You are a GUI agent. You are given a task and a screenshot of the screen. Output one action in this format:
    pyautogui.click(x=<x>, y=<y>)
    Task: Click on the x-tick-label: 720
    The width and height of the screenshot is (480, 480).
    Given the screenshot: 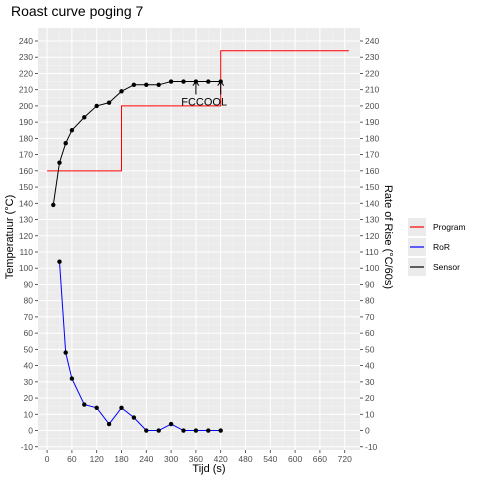 What is the action you would take?
    pyautogui.click(x=345, y=459)
    